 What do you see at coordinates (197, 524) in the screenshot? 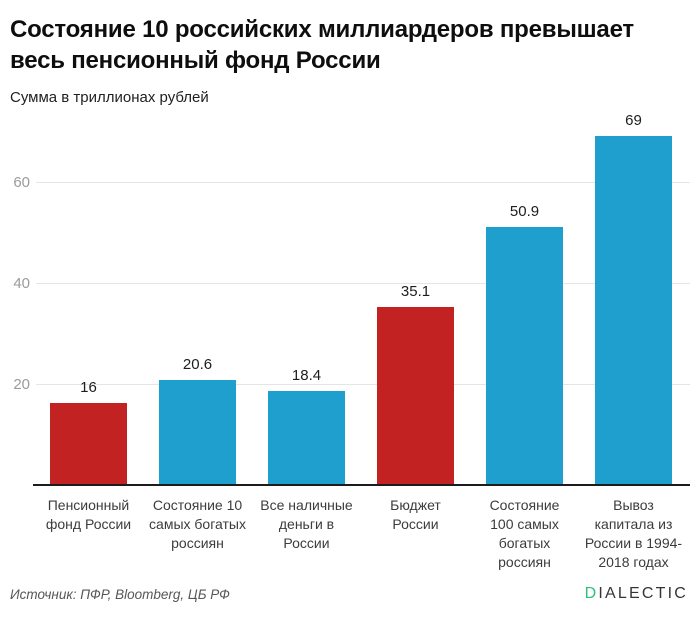
I see `x-category-label-1: Состояние 10 самых богатых россиян` at bounding box center [197, 524].